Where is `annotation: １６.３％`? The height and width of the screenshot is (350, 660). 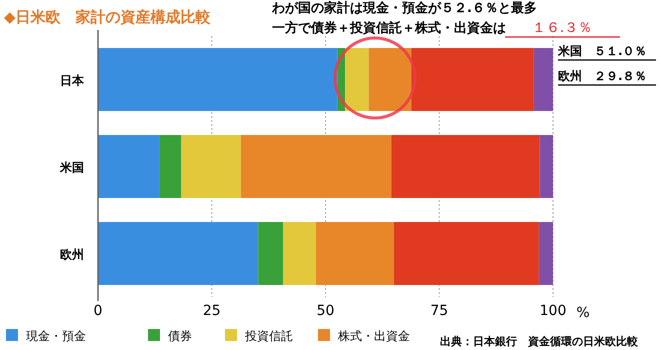 annotation: １６.３％ is located at coordinates (562, 28).